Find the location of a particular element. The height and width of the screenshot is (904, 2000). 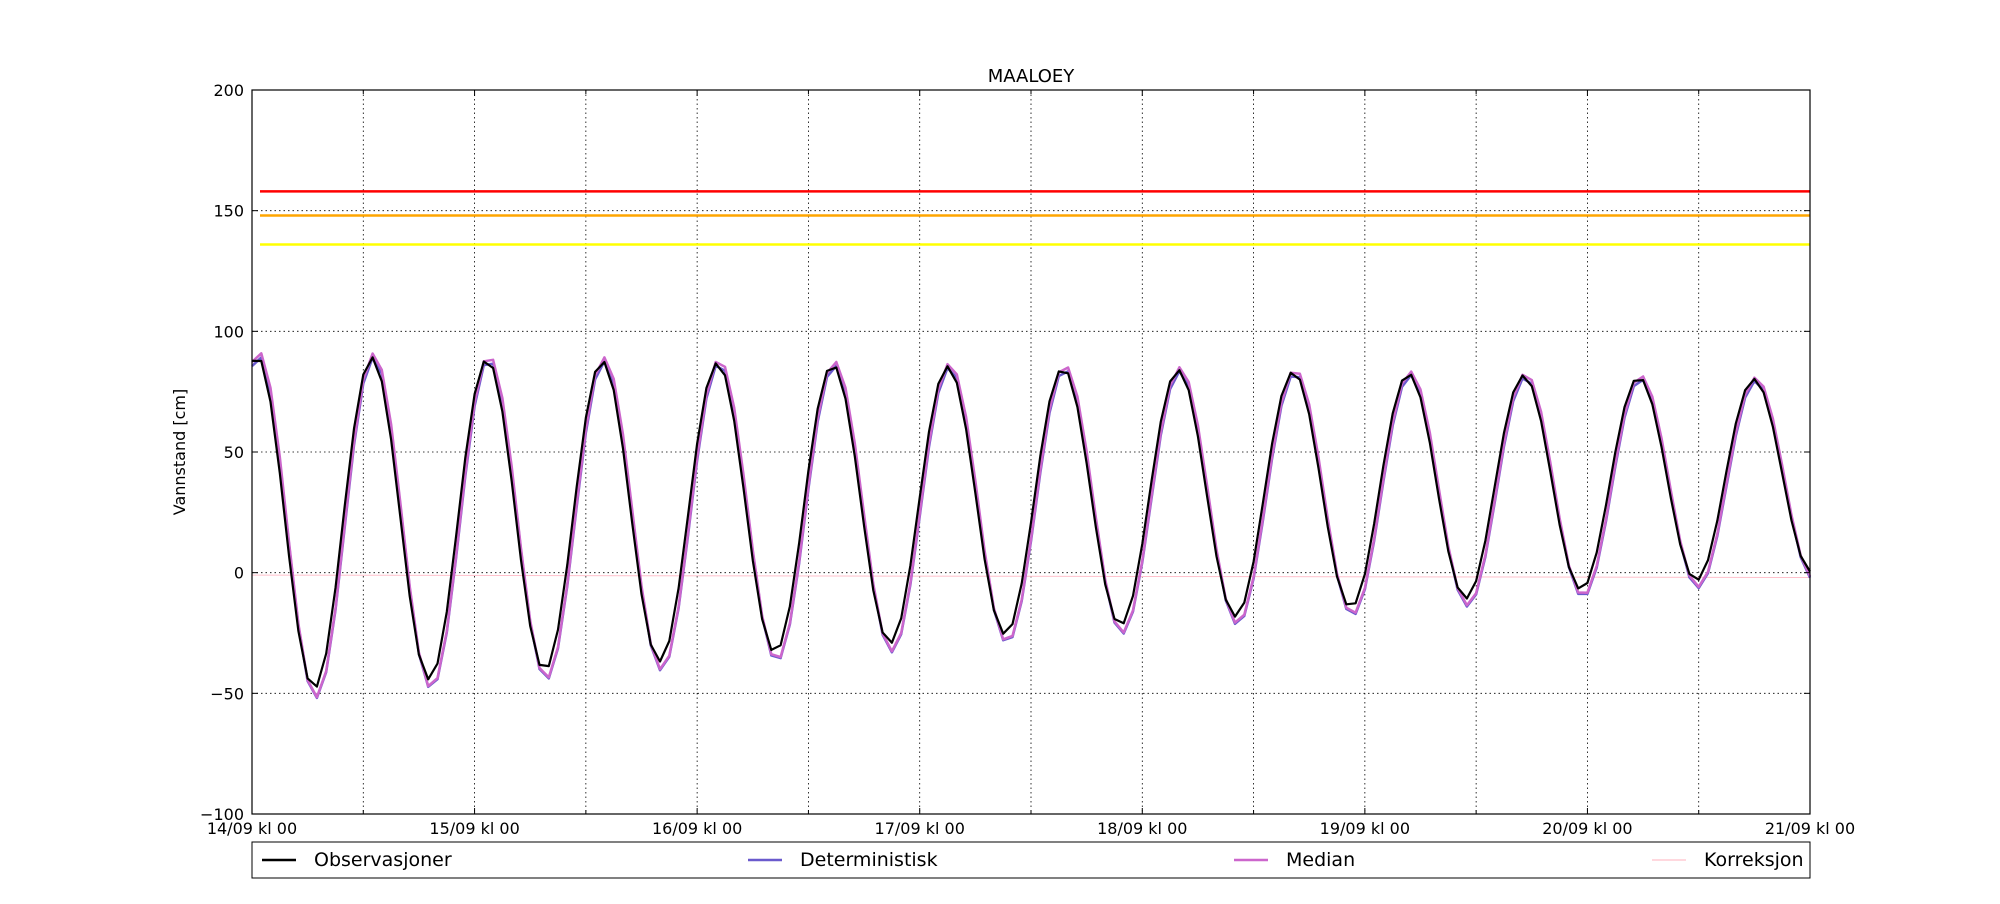

legend-label-observasjoner: Observasjoner is located at coordinates (383, 860).